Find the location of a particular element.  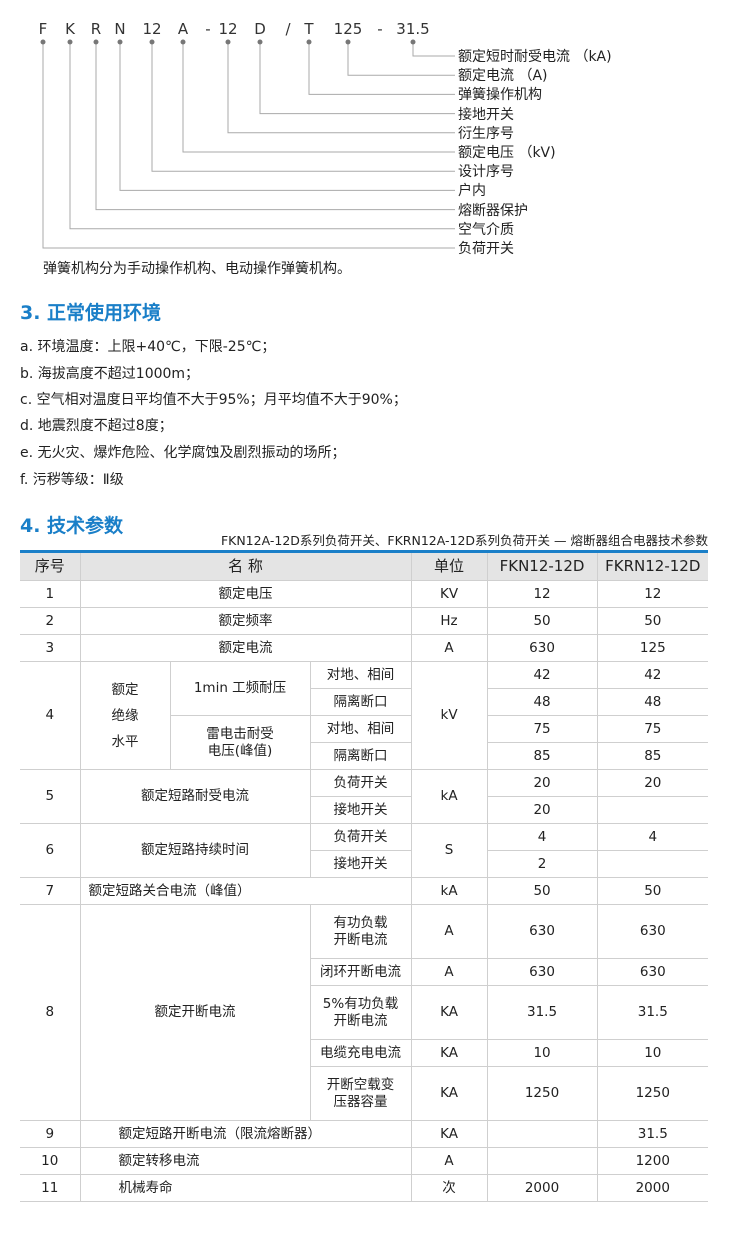

cell-line: 水平 is located at coordinates (125, 741).